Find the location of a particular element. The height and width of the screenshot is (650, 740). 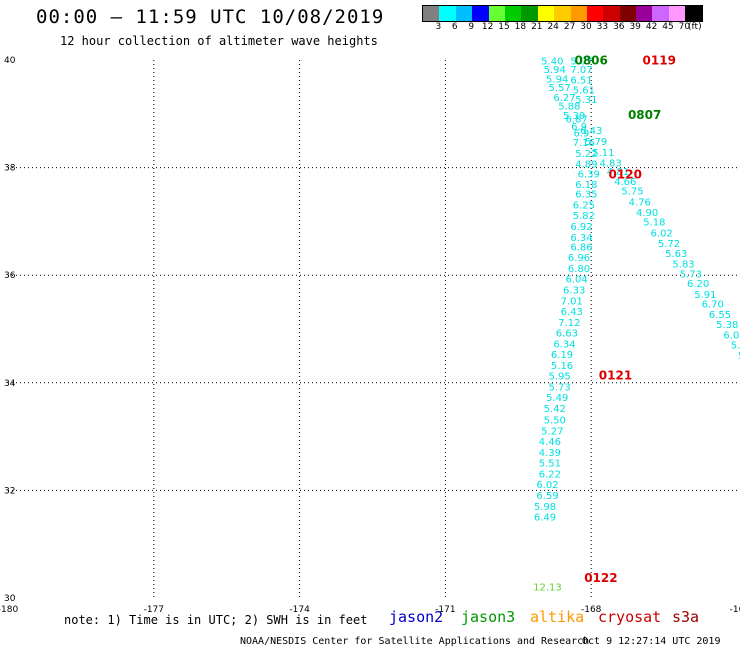

colorbar-labels: 3 6 9 12 15 18 21 24 27 30 33 36 39 42 45 70 (ft) is located at coordinates (581, 28).